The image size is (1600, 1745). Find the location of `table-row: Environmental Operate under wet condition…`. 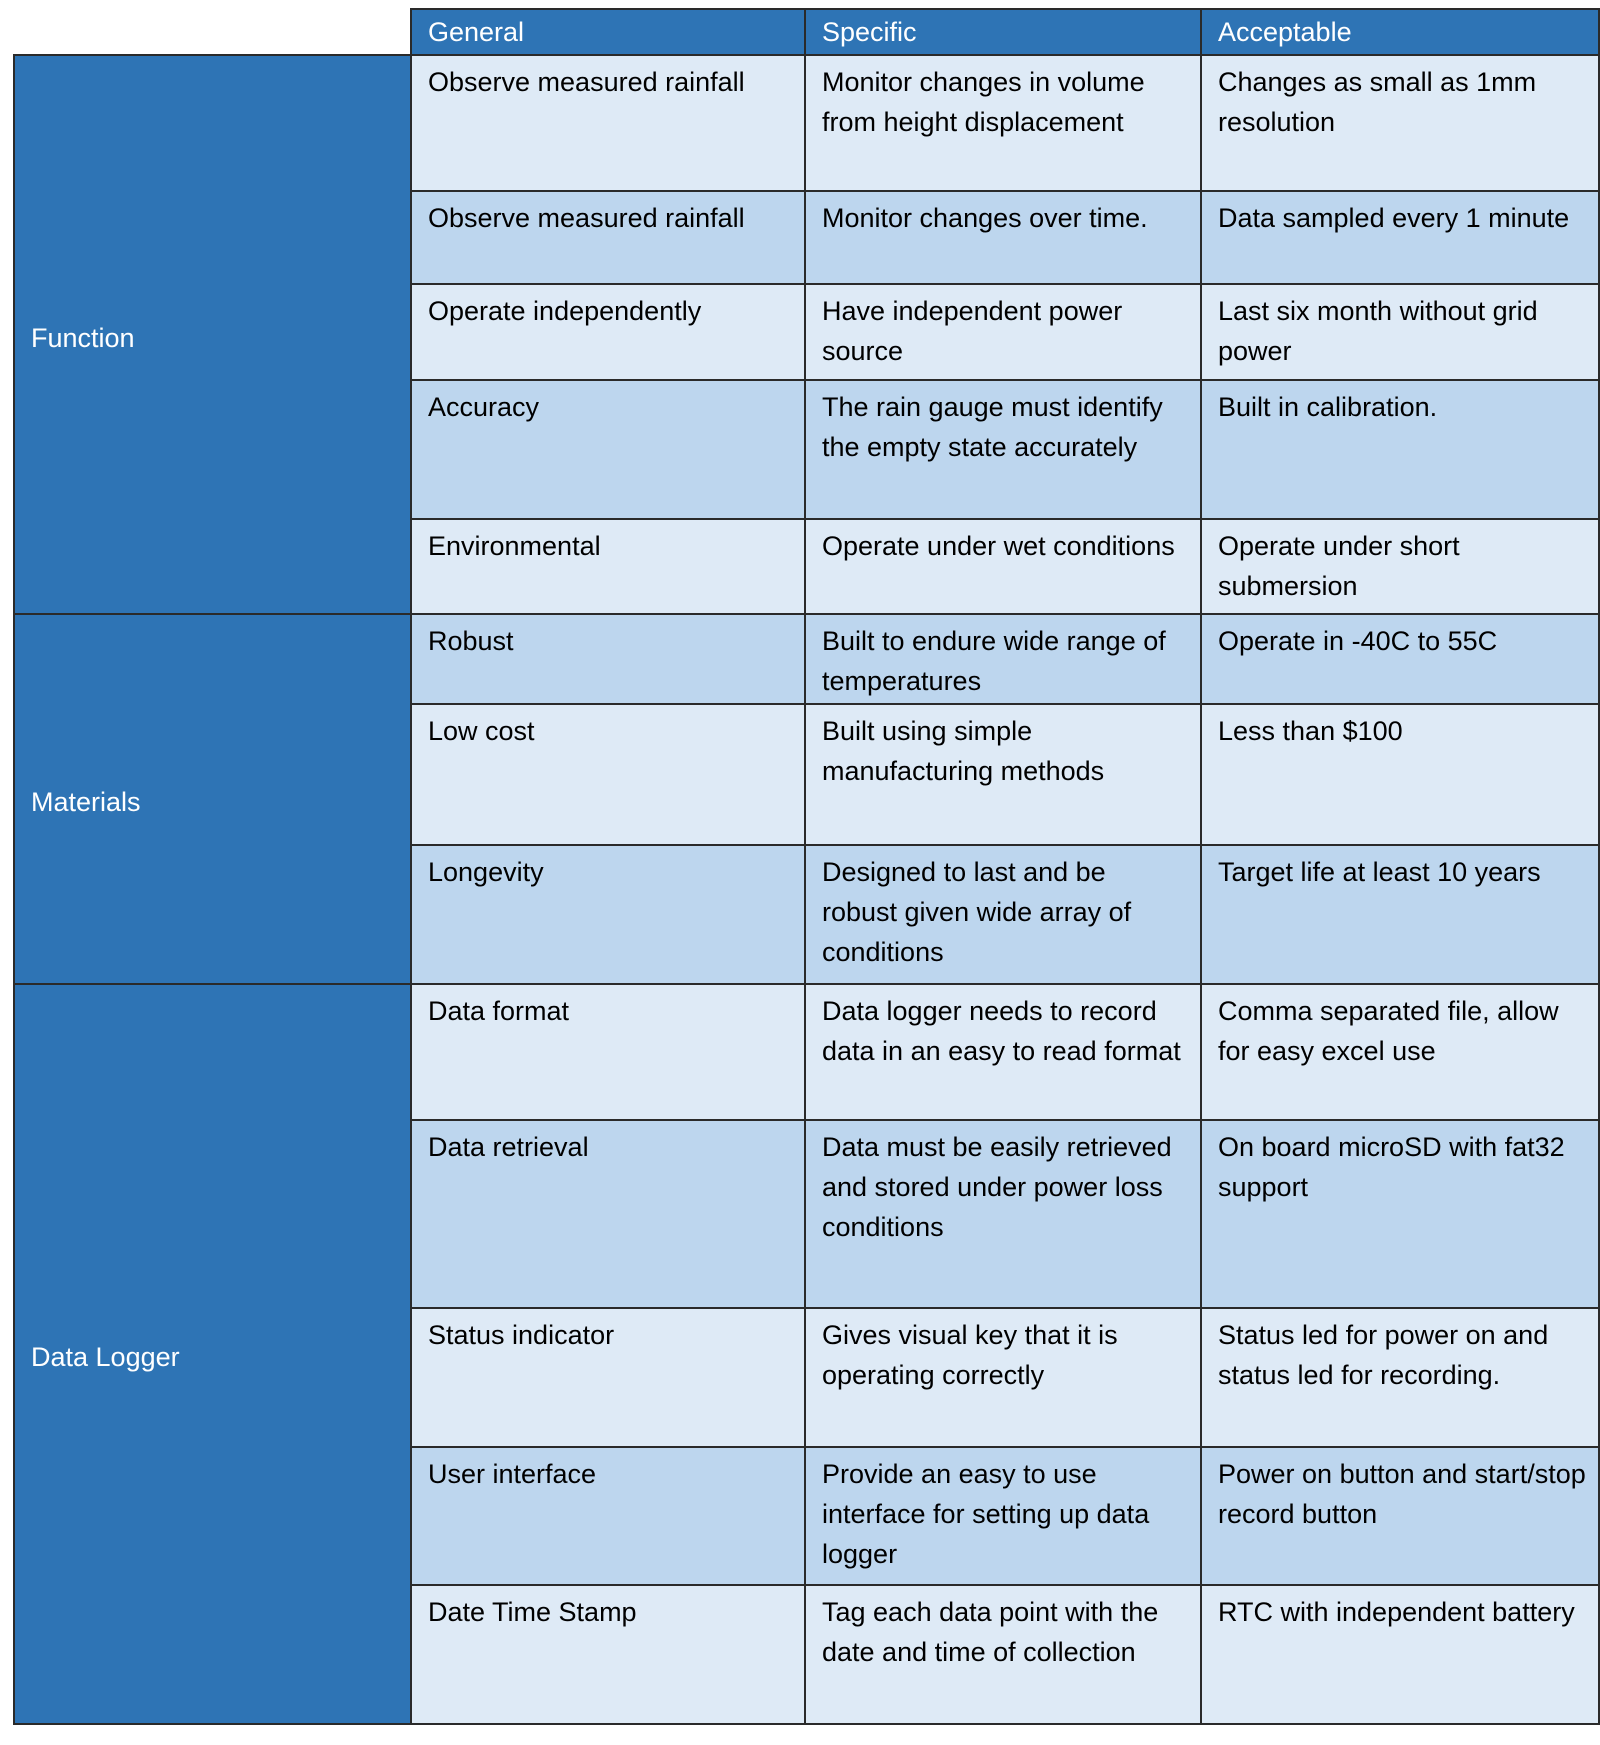

table-row: Environmental Operate under wet condition… is located at coordinates (807, 566).